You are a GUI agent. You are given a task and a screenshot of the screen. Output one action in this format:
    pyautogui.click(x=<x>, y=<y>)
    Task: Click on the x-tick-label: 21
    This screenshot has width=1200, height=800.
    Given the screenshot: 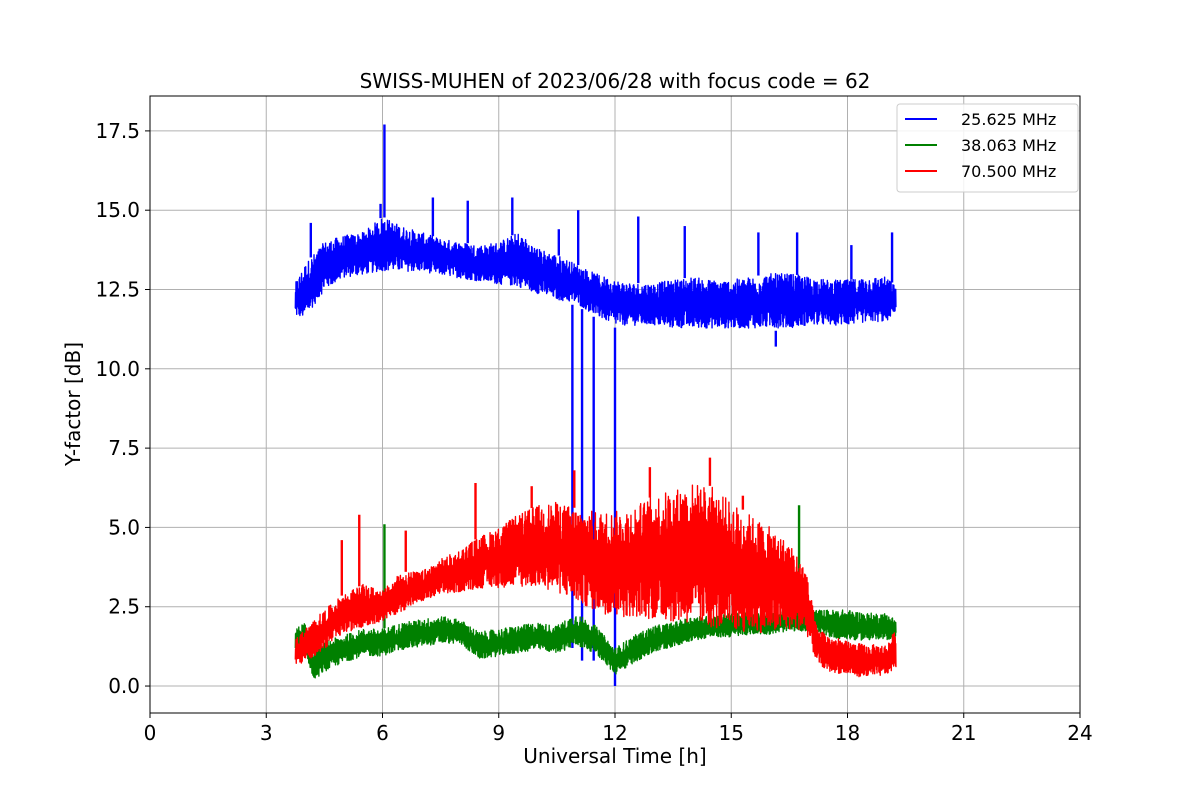 What is the action you would take?
    pyautogui.click(x=963, y=733)
    